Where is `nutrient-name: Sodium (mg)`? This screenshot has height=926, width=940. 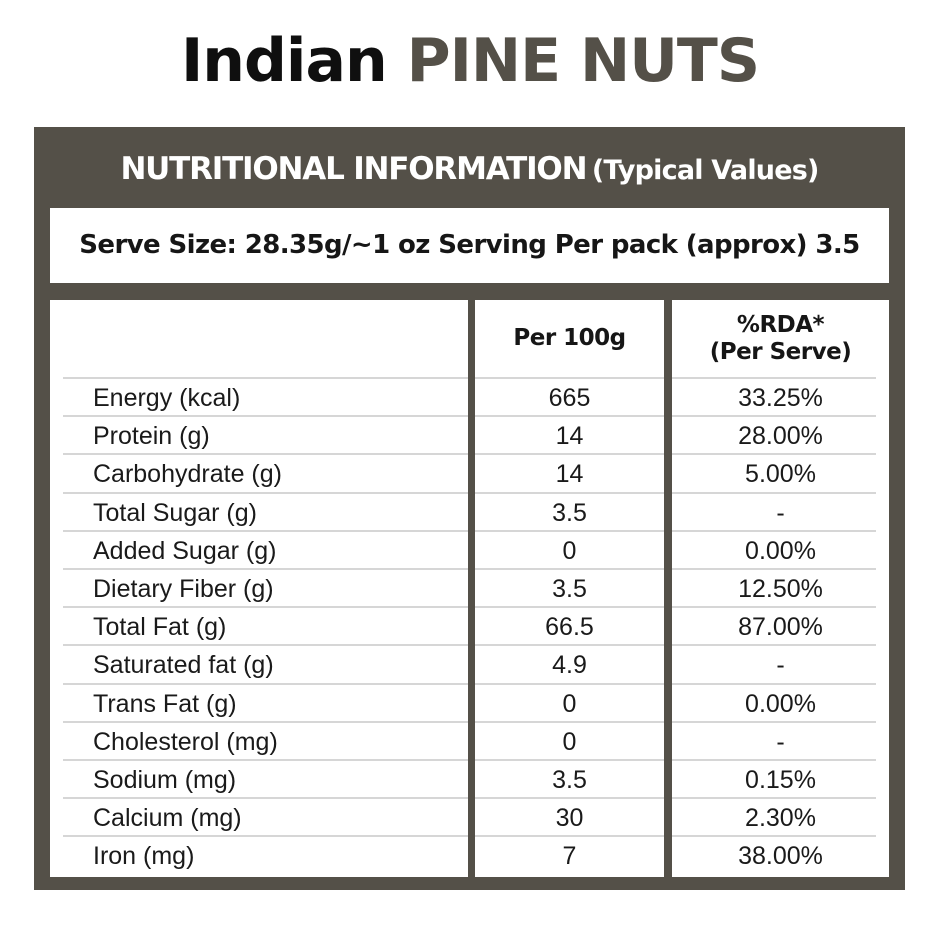
nutrient-name: Sodium (mg) is located at coordinates (265, 777).